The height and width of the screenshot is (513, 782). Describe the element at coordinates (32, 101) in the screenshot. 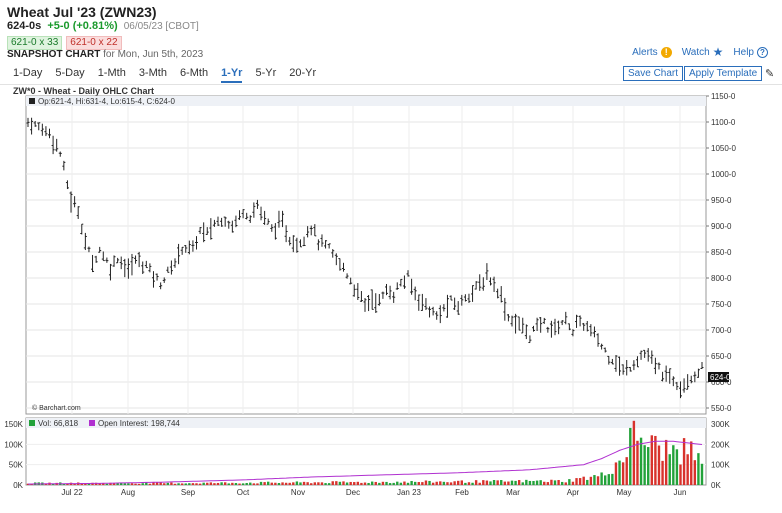

I see `price-legend-swatch` at that location.